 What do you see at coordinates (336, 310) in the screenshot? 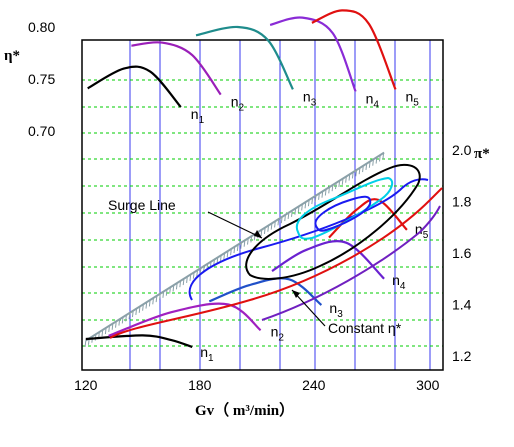
I see `pres-label-n3: n3` at bounding box center [336, 310].